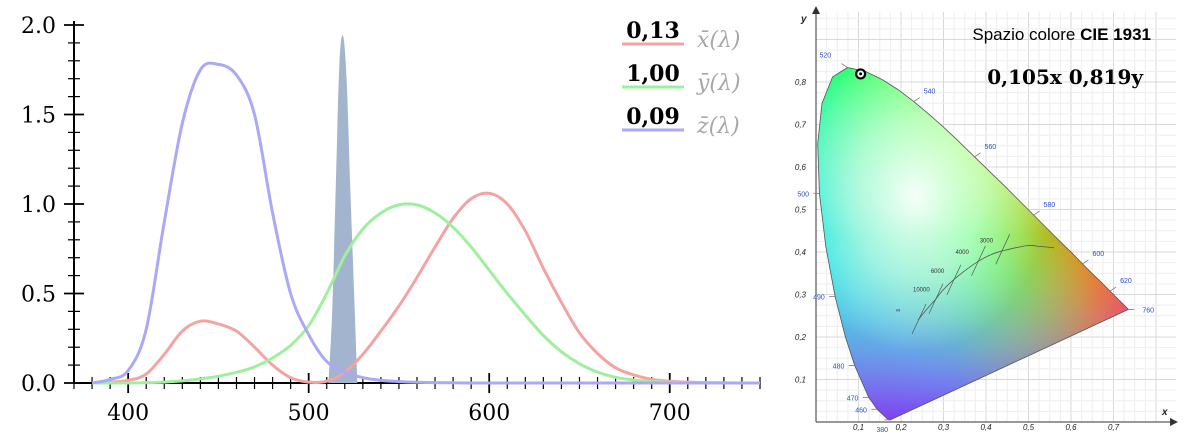  I want to click on wavelength-label: 500, so click(803, 194).